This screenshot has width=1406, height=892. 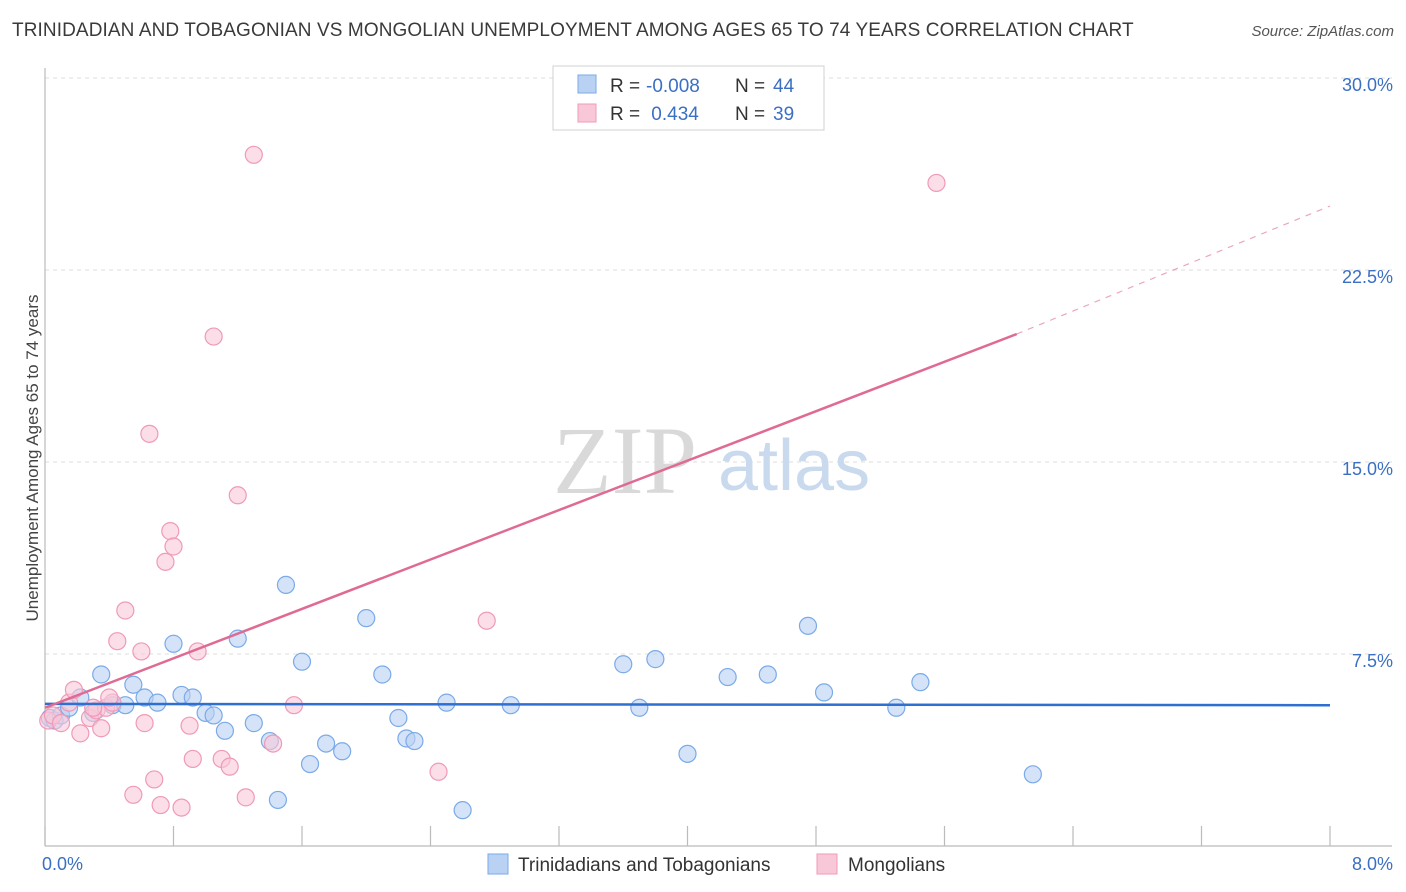 I want to click on y-tick-label-0: 7.5%, so click(x=1372, y=661).